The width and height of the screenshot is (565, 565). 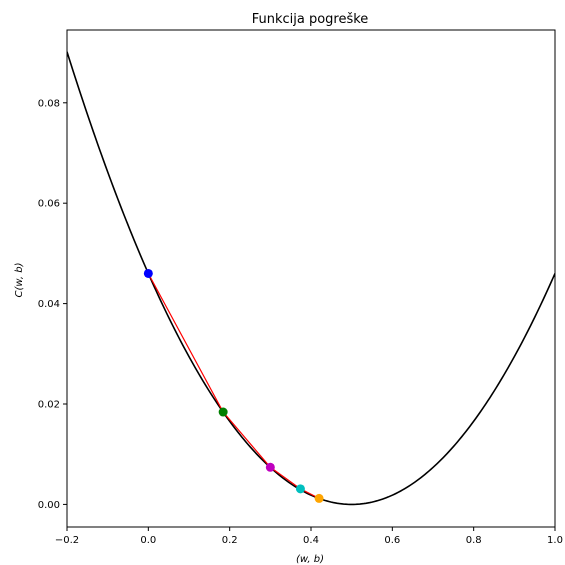 I want to click on y-tick-label: 0.00, so click(x=49, y=505).